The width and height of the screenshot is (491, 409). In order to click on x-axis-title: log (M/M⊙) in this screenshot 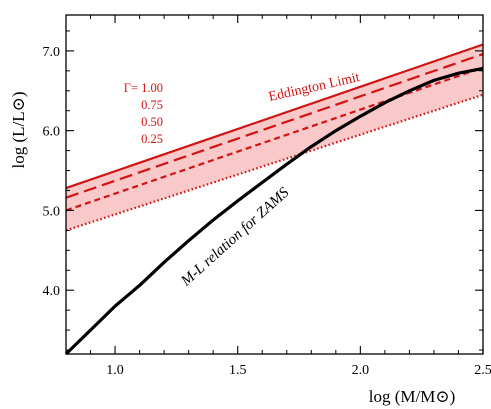, I will do `click(412, 396)`.